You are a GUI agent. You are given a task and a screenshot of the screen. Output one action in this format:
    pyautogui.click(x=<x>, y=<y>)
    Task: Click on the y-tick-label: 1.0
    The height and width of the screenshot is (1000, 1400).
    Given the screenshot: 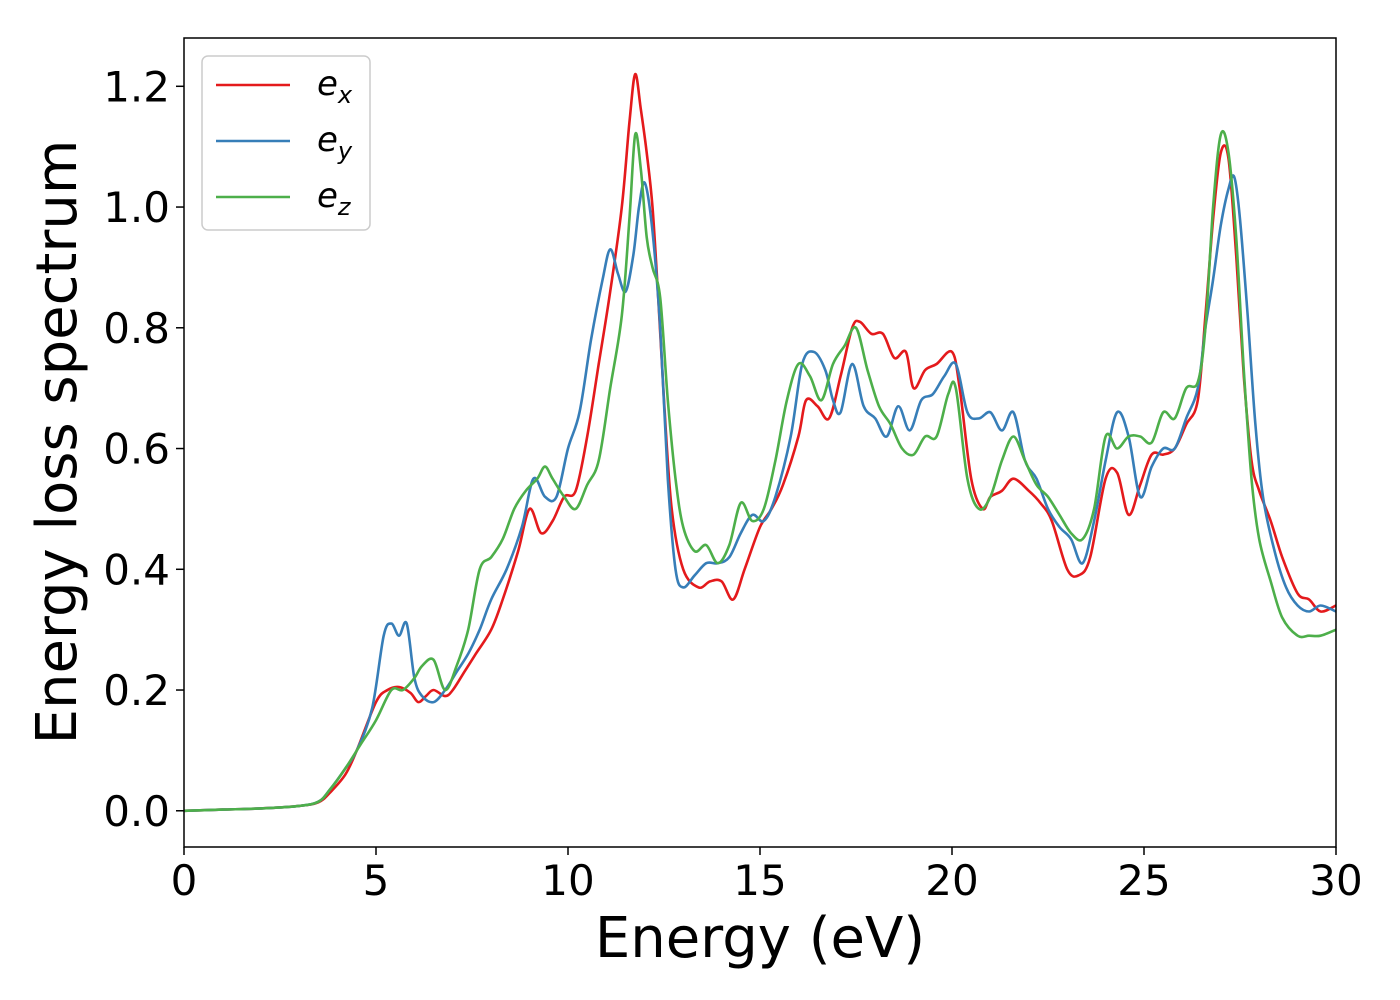 What is the action you would take?
    pyautogui.click(x=136, y=207)
    